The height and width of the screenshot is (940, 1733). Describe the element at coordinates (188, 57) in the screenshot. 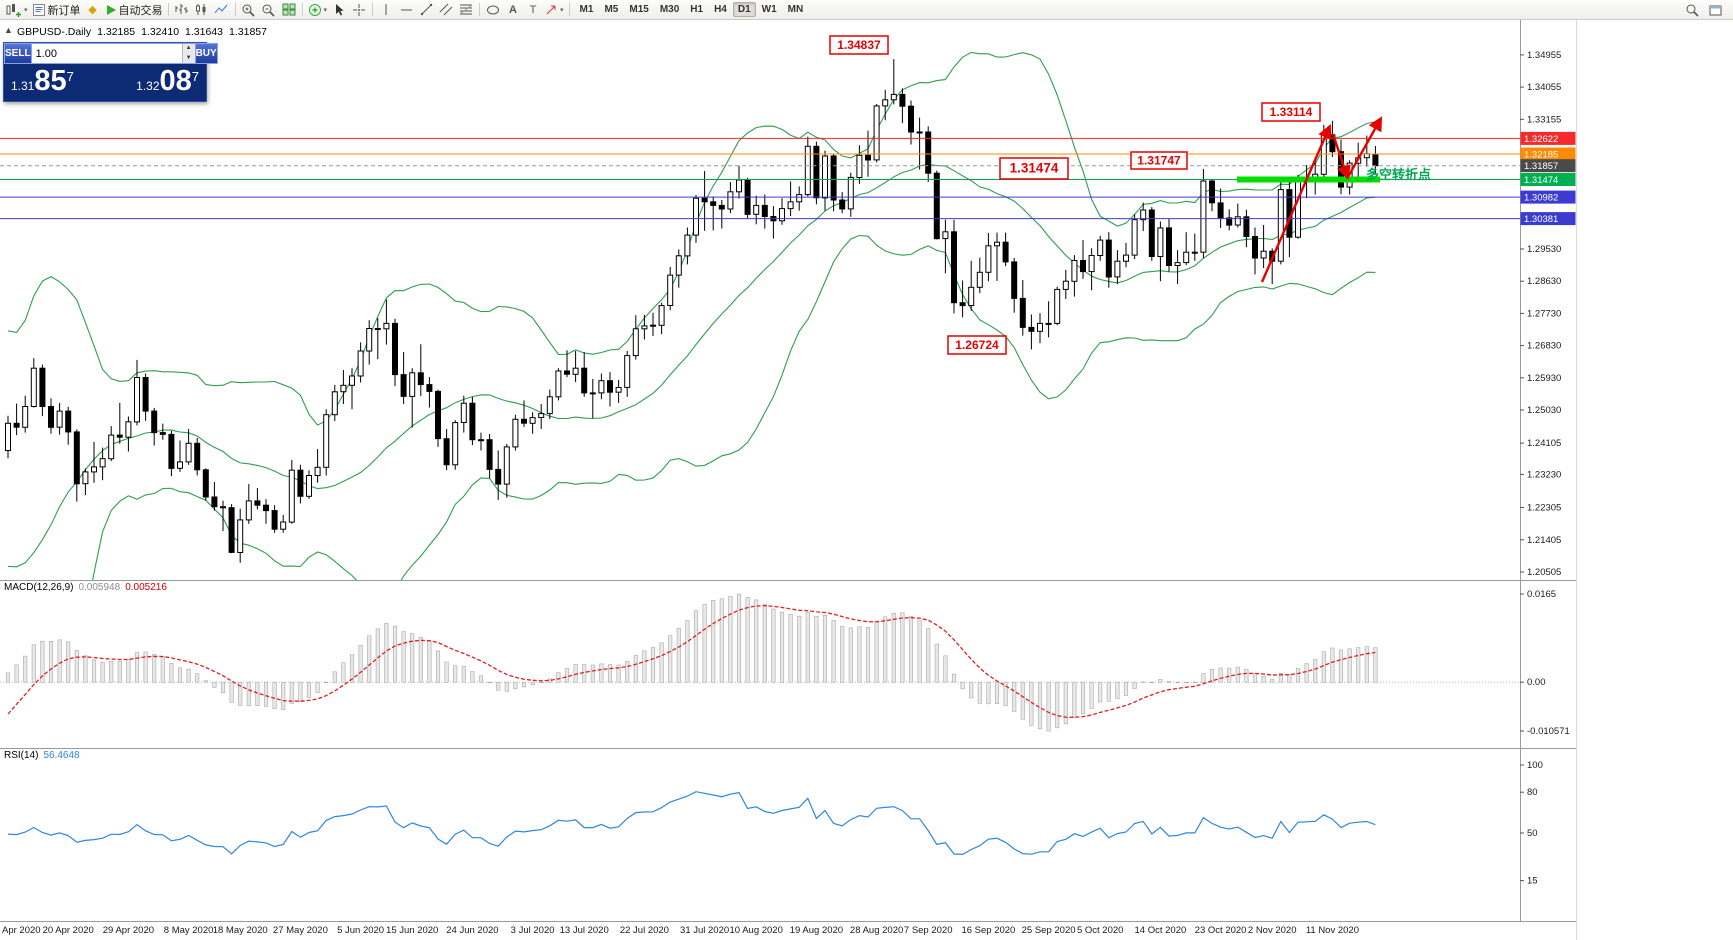

I see `volume-down-button: ▼` at that location.